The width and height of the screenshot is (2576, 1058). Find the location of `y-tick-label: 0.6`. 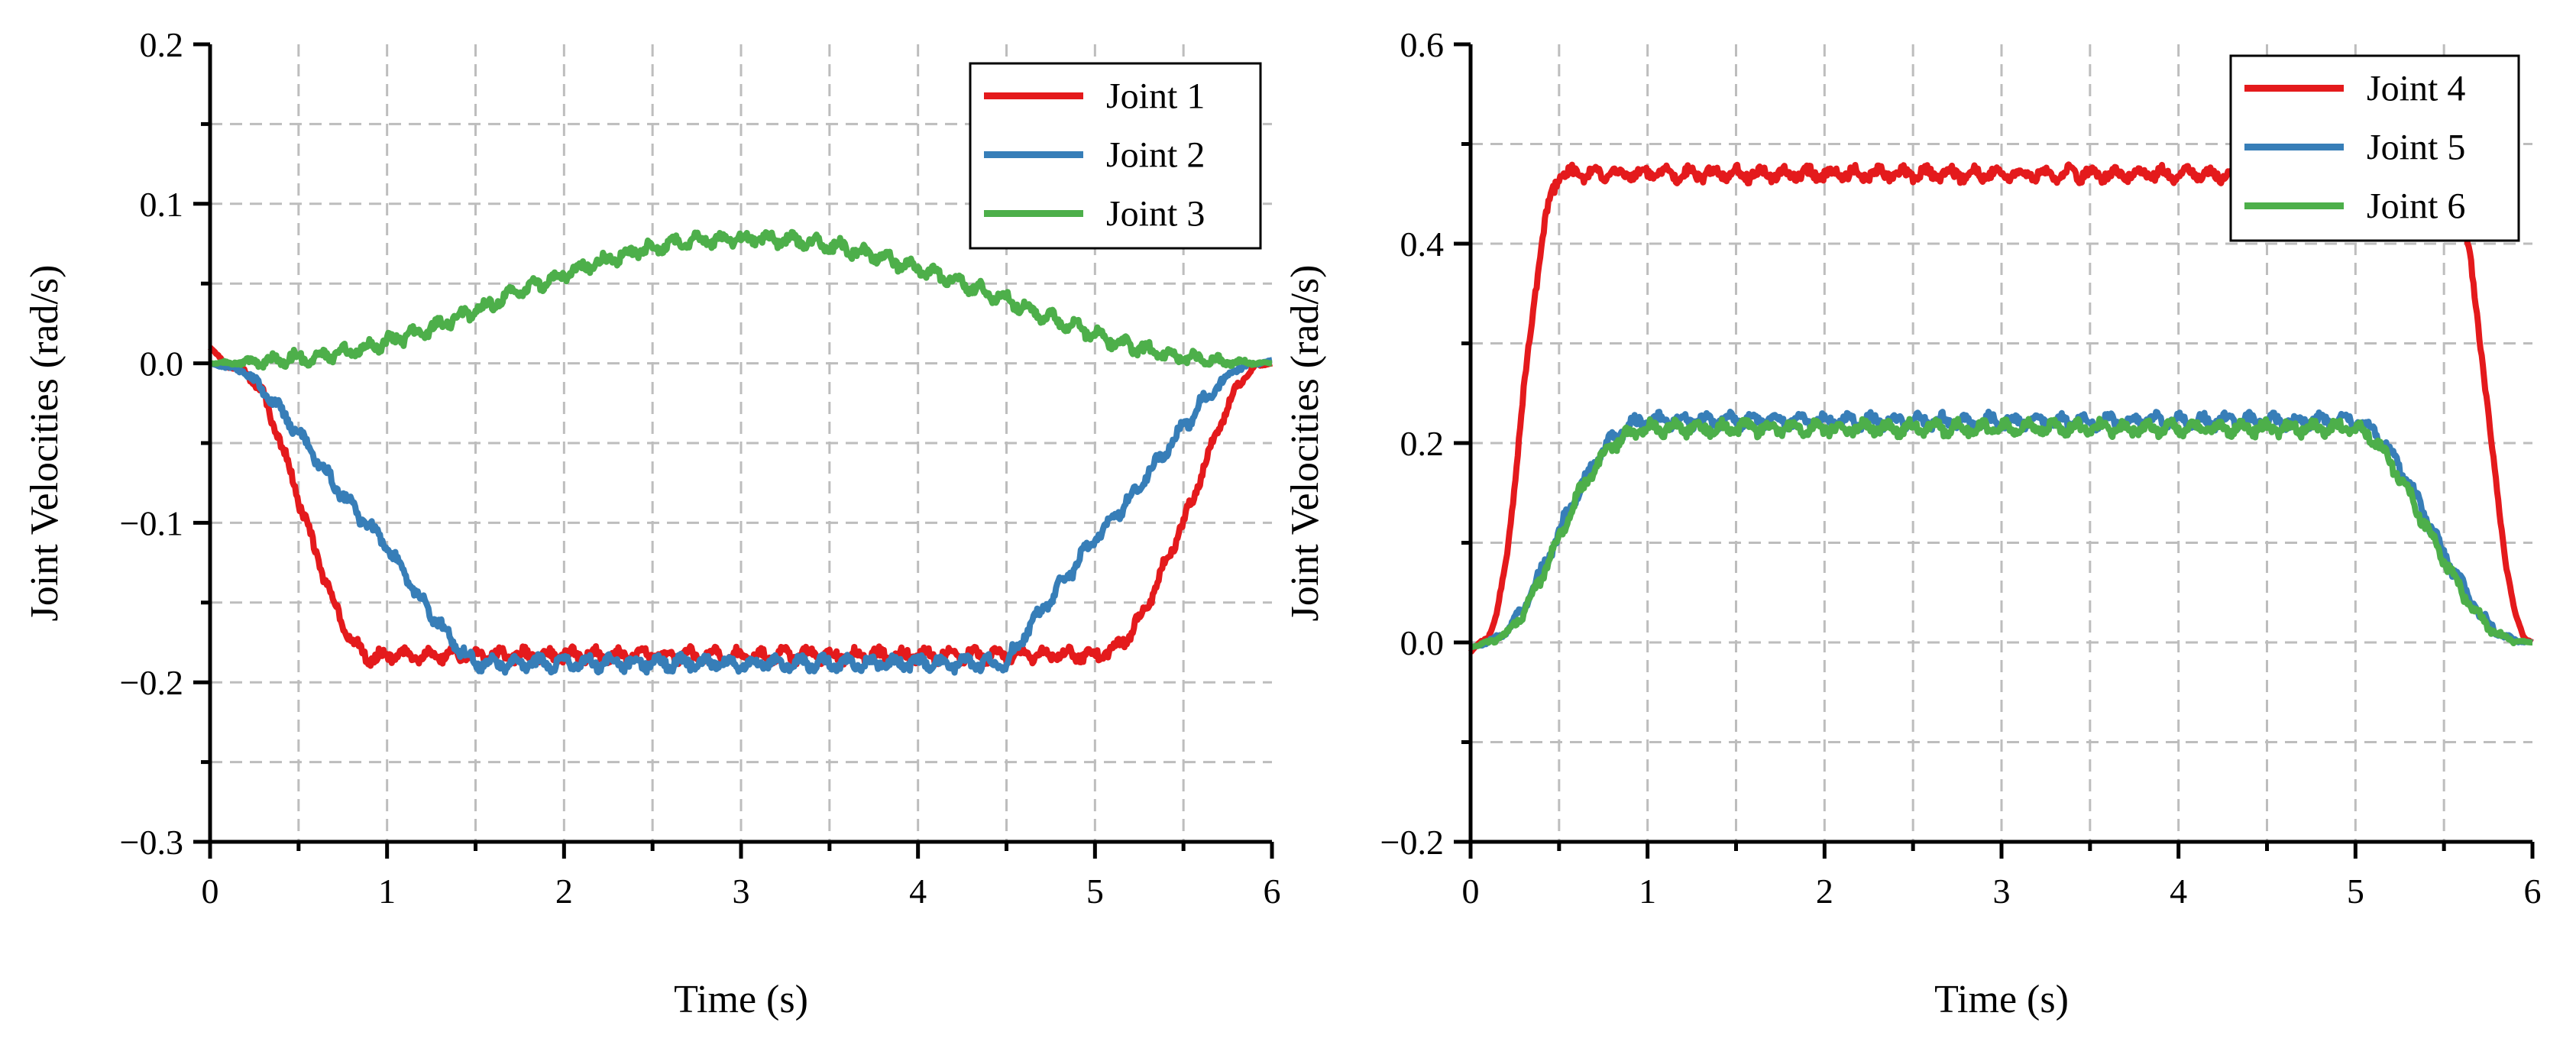

y-tick-label: 0.6 is located at coordinates (1422, 44).